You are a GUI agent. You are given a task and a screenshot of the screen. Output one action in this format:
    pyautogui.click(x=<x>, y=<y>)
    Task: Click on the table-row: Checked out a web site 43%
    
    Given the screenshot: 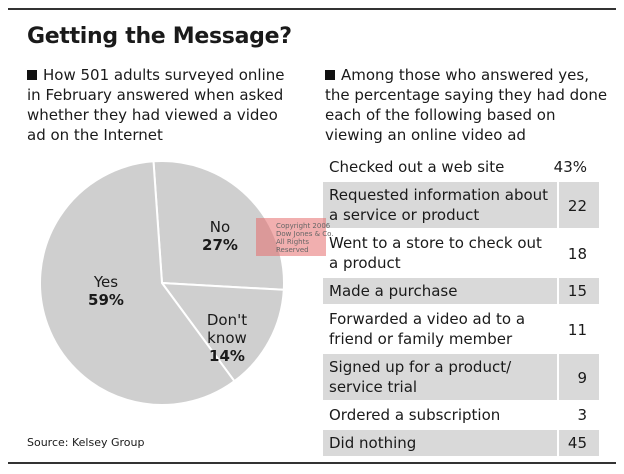 What is the action you would take?
    pyautogui.click(x=461, y=167)
    